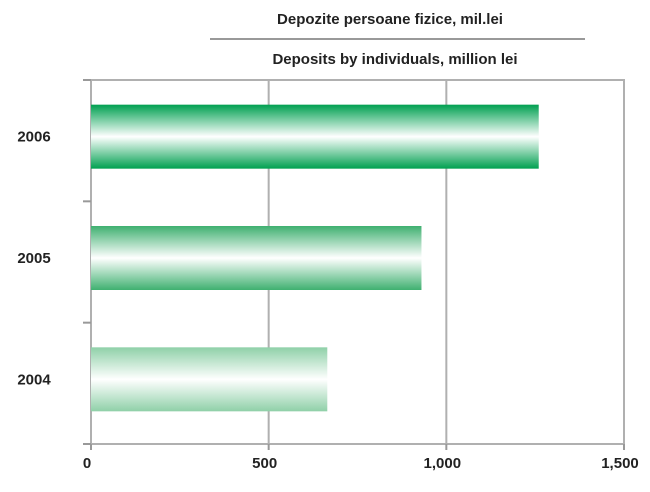  What do you see at coordinates (394, 59) in the screenshot?
I see `chart-subtitle: Deposits by individuals, million lei` at bounding box center [394, 59].